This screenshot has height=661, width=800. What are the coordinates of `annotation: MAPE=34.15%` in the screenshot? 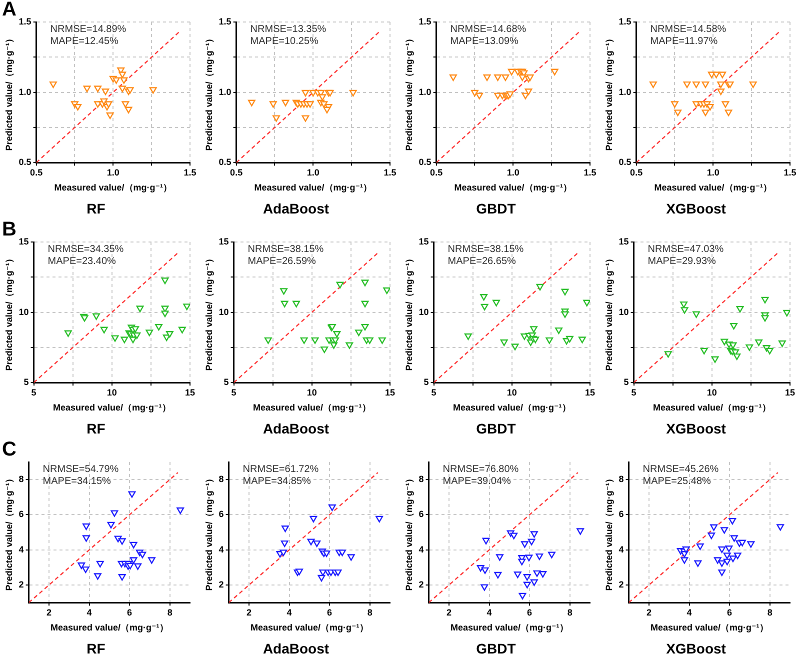 It's located at (77, 481).